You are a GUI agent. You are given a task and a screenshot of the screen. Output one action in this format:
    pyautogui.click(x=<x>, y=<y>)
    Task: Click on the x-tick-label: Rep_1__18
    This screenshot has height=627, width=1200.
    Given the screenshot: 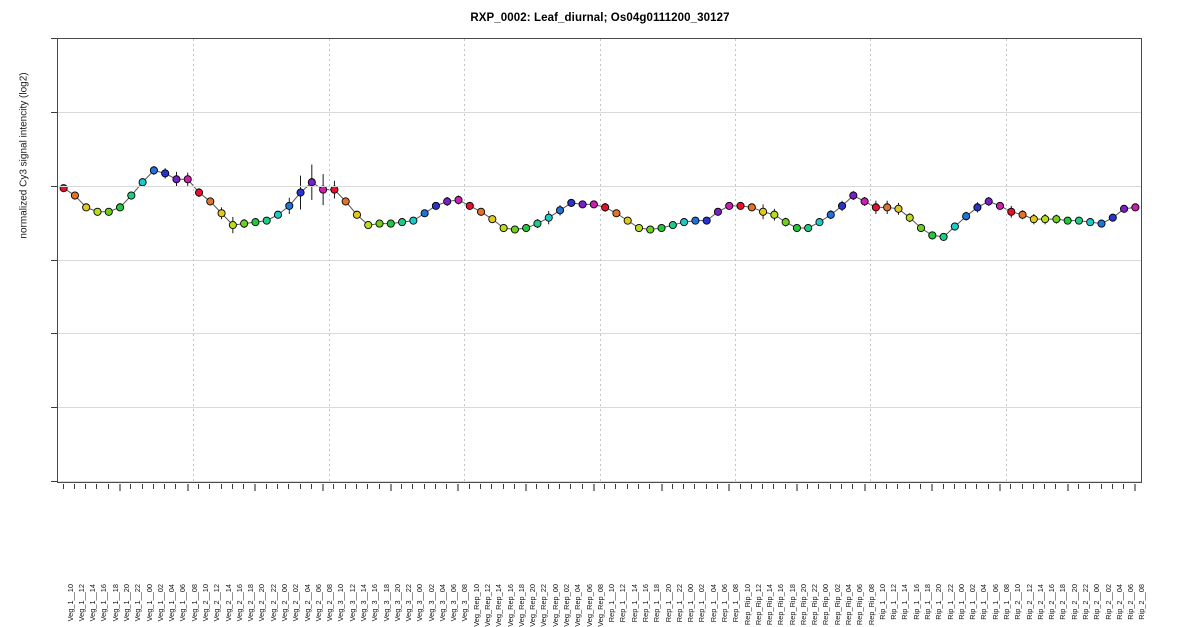 What is the action you would take?
    pyautogui.click(x=657, y=603)
    